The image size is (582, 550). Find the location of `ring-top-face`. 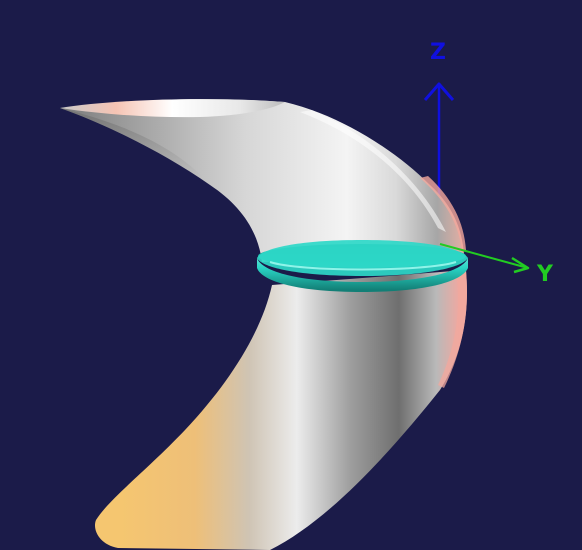

ring-top-face is located at coordinates (362, 258).